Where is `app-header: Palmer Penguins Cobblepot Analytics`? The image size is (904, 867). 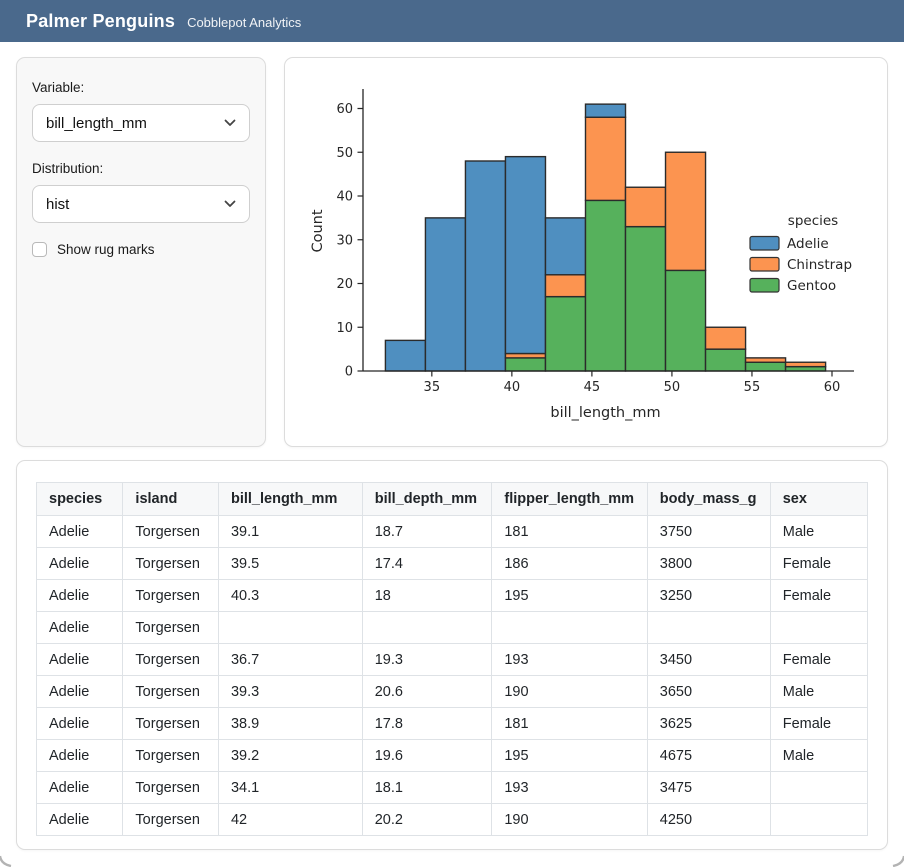
app-header: Palmer Penguins Cobblepot Analytics is located at coordinates (452, 21).